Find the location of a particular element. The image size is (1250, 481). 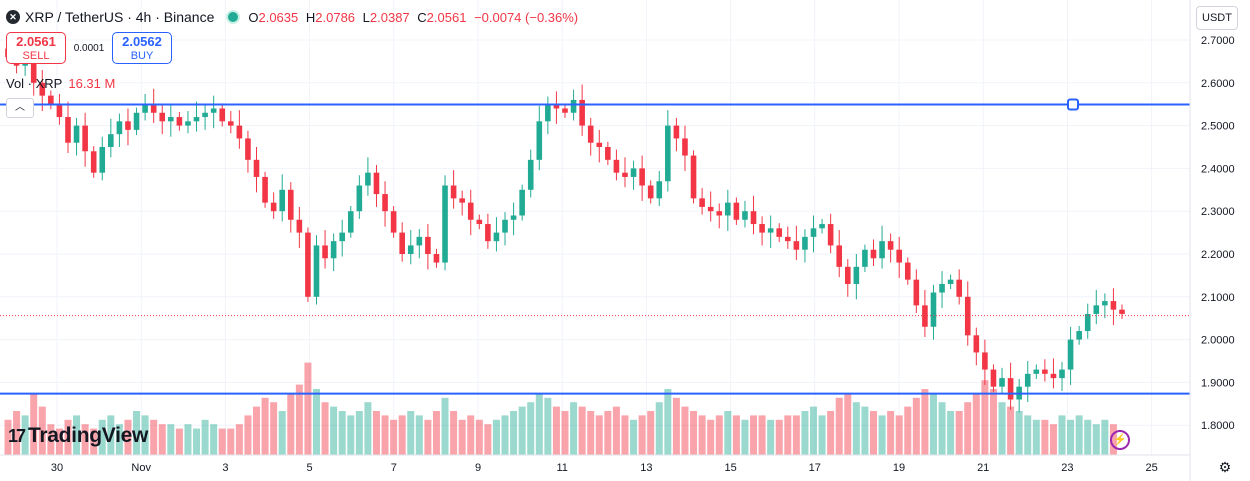

market-status-icon is located at coordinates (233, 17).